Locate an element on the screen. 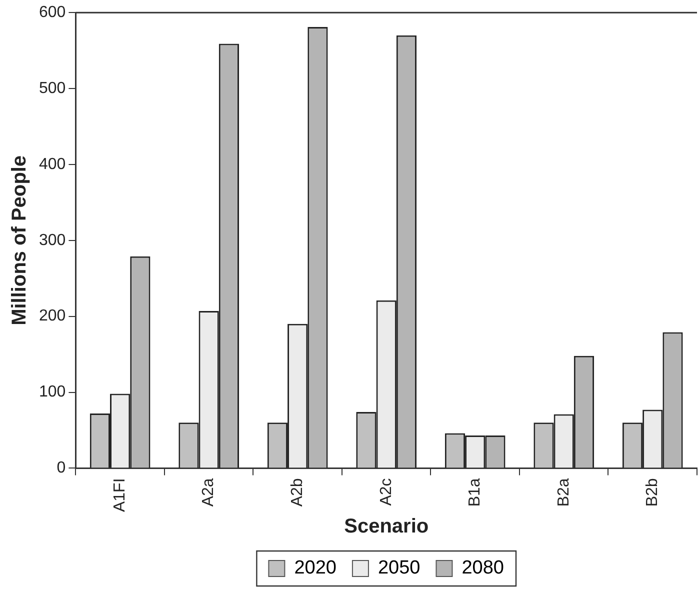 The image size is (699, 592). y-tick-label: 500 is located at coordinates (52, 88).